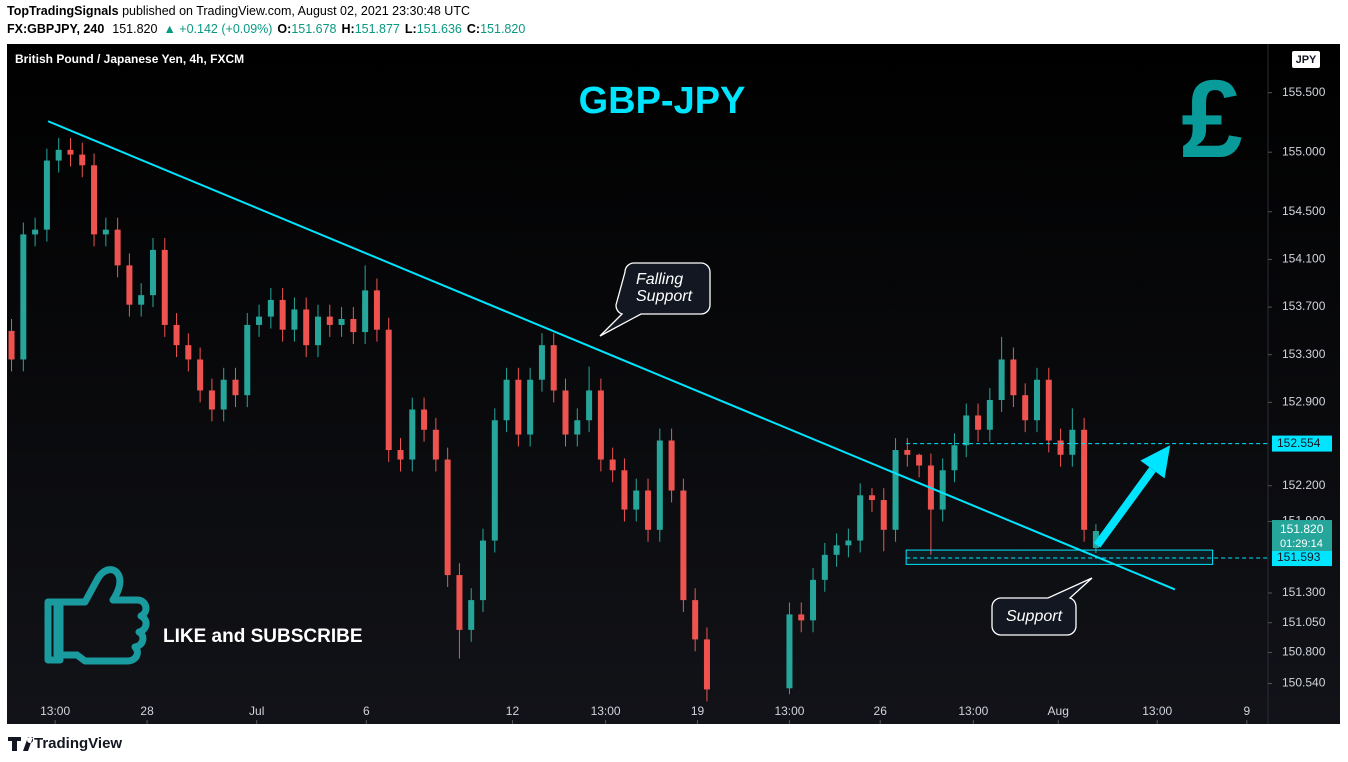  I want to click on y-tick-label: 155.000, so click(1304, 151).